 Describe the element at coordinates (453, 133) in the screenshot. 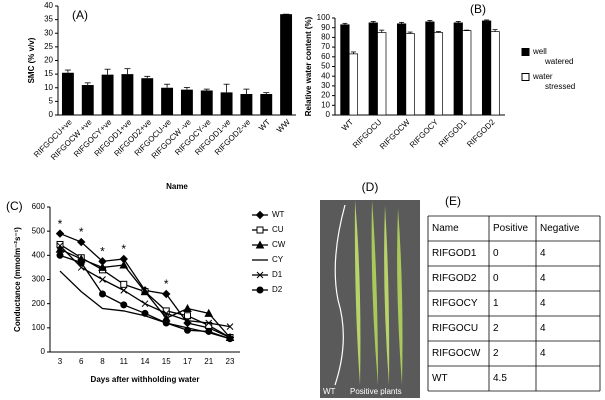

I see `x-tick-label: RIFGOD1` at that location.